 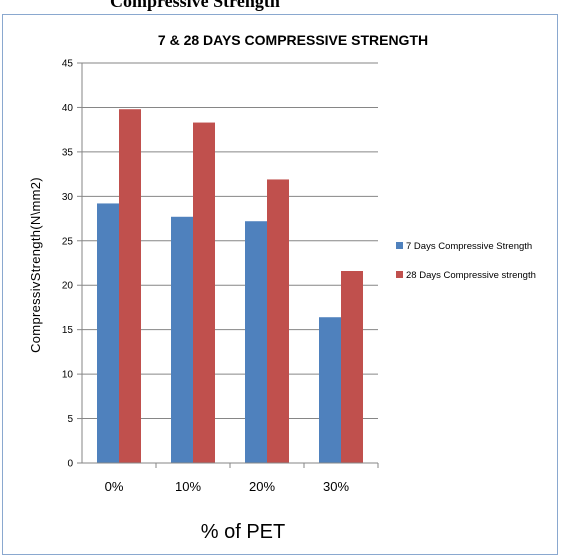 What do you see at coordinates (70, 419) in the screenshot?
I see `y-tick-label: 5` at bounding box center [70, 419].